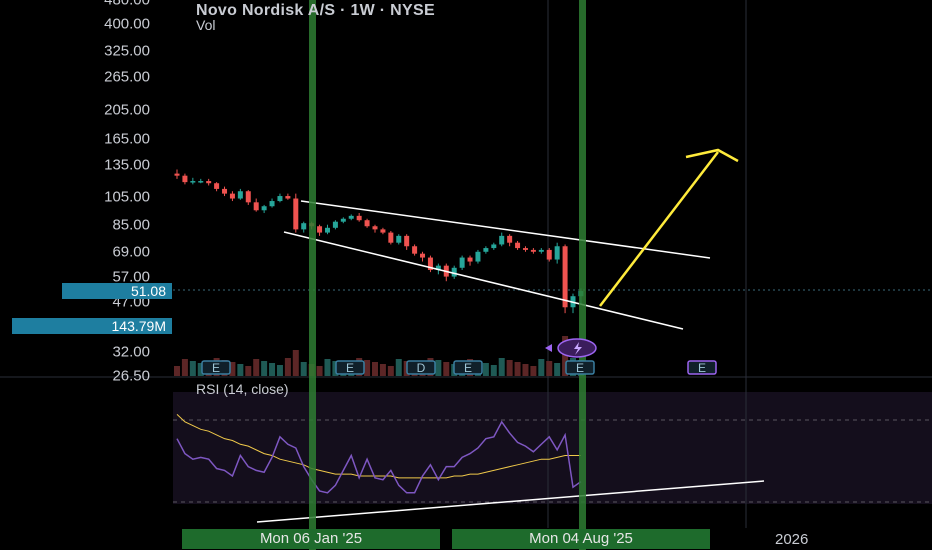 The image size is (932, 550). I want to click on trendline-lower, so click(483, 280).